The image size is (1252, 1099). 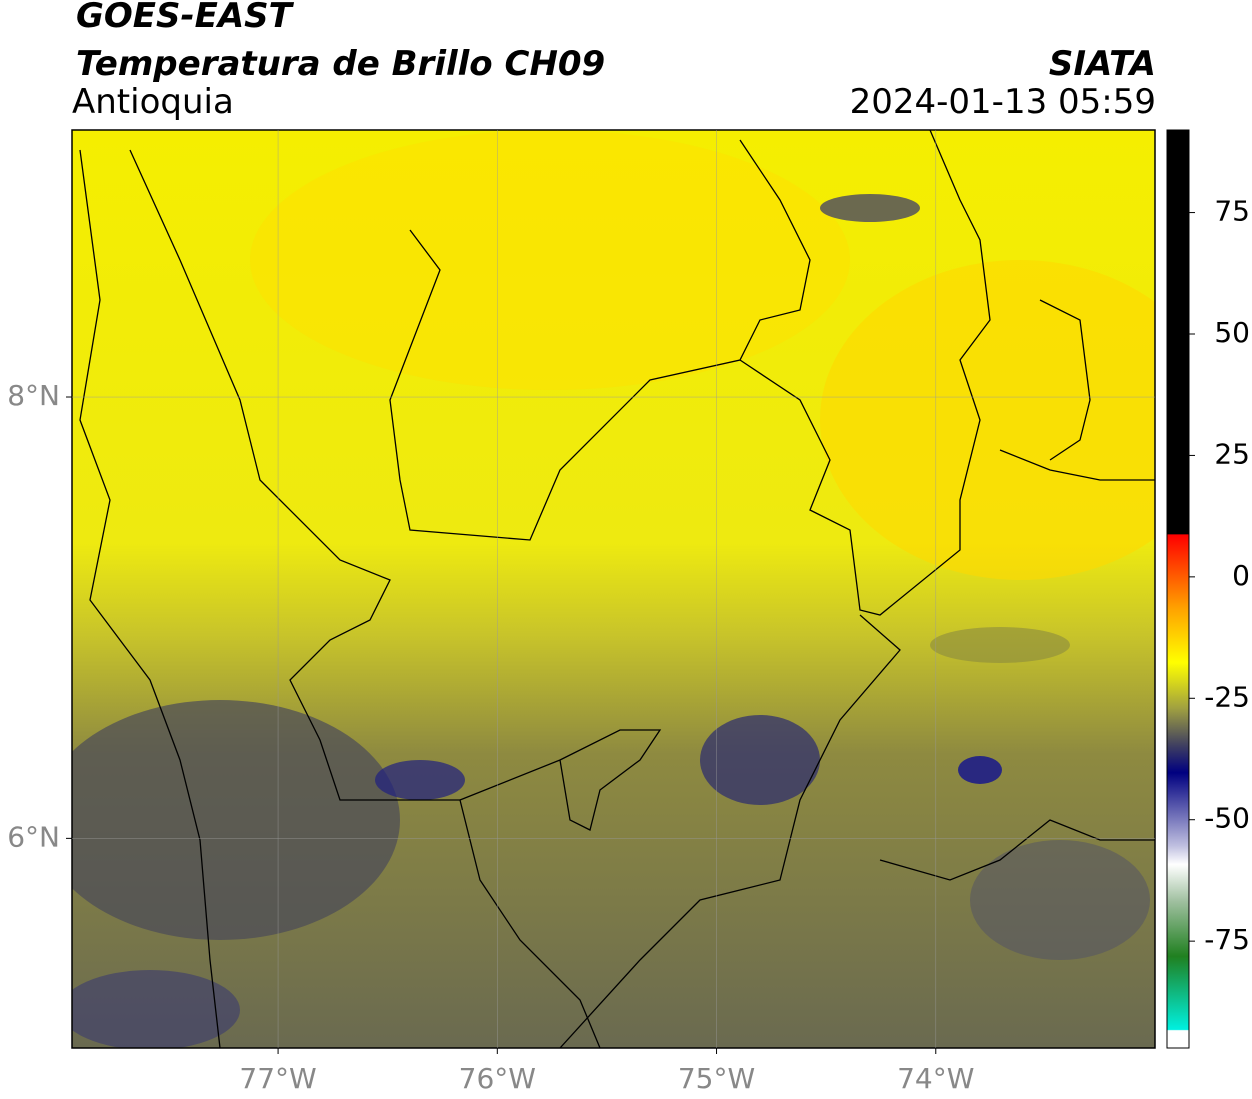 I want to click on colorbar-tick-label: 75, so click(x=1232, y=211).